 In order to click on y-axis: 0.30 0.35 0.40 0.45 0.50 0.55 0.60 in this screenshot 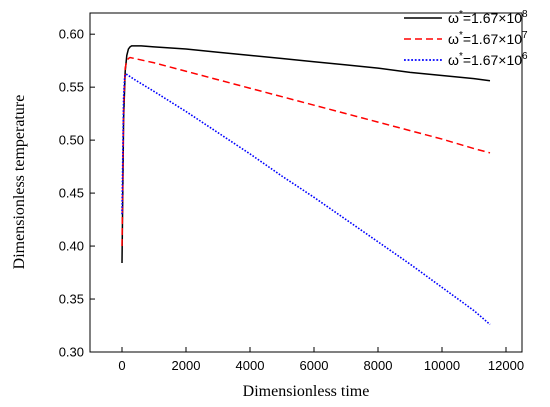, I will do `click(77, 193)`.